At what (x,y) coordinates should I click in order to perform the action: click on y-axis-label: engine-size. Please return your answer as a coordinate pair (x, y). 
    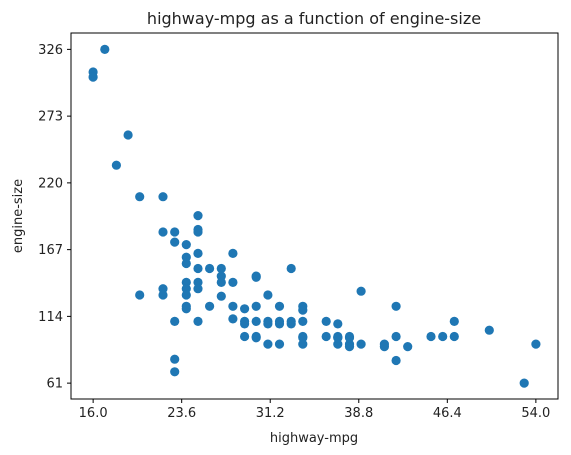
    Looking at the image, I should click on (18, 216).